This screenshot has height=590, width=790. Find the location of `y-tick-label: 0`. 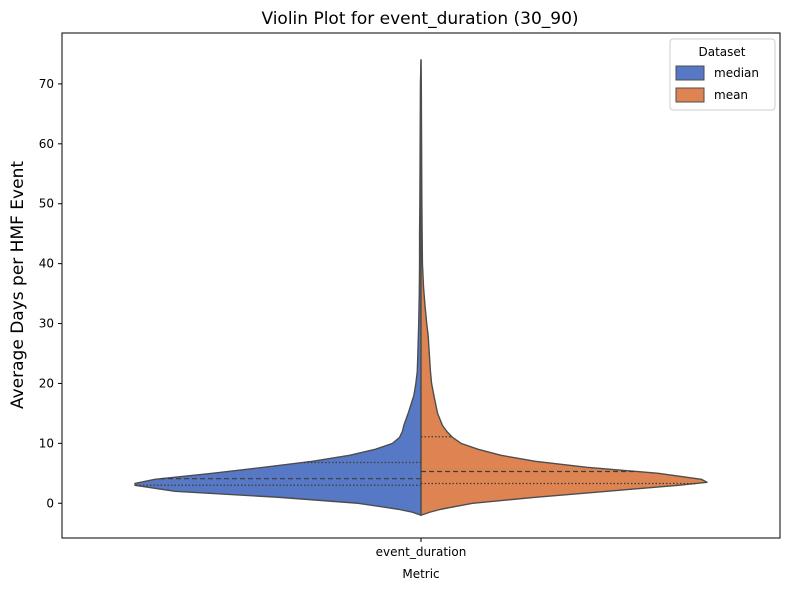

y-tick-label: 0 is located at coordinates (50, 503).